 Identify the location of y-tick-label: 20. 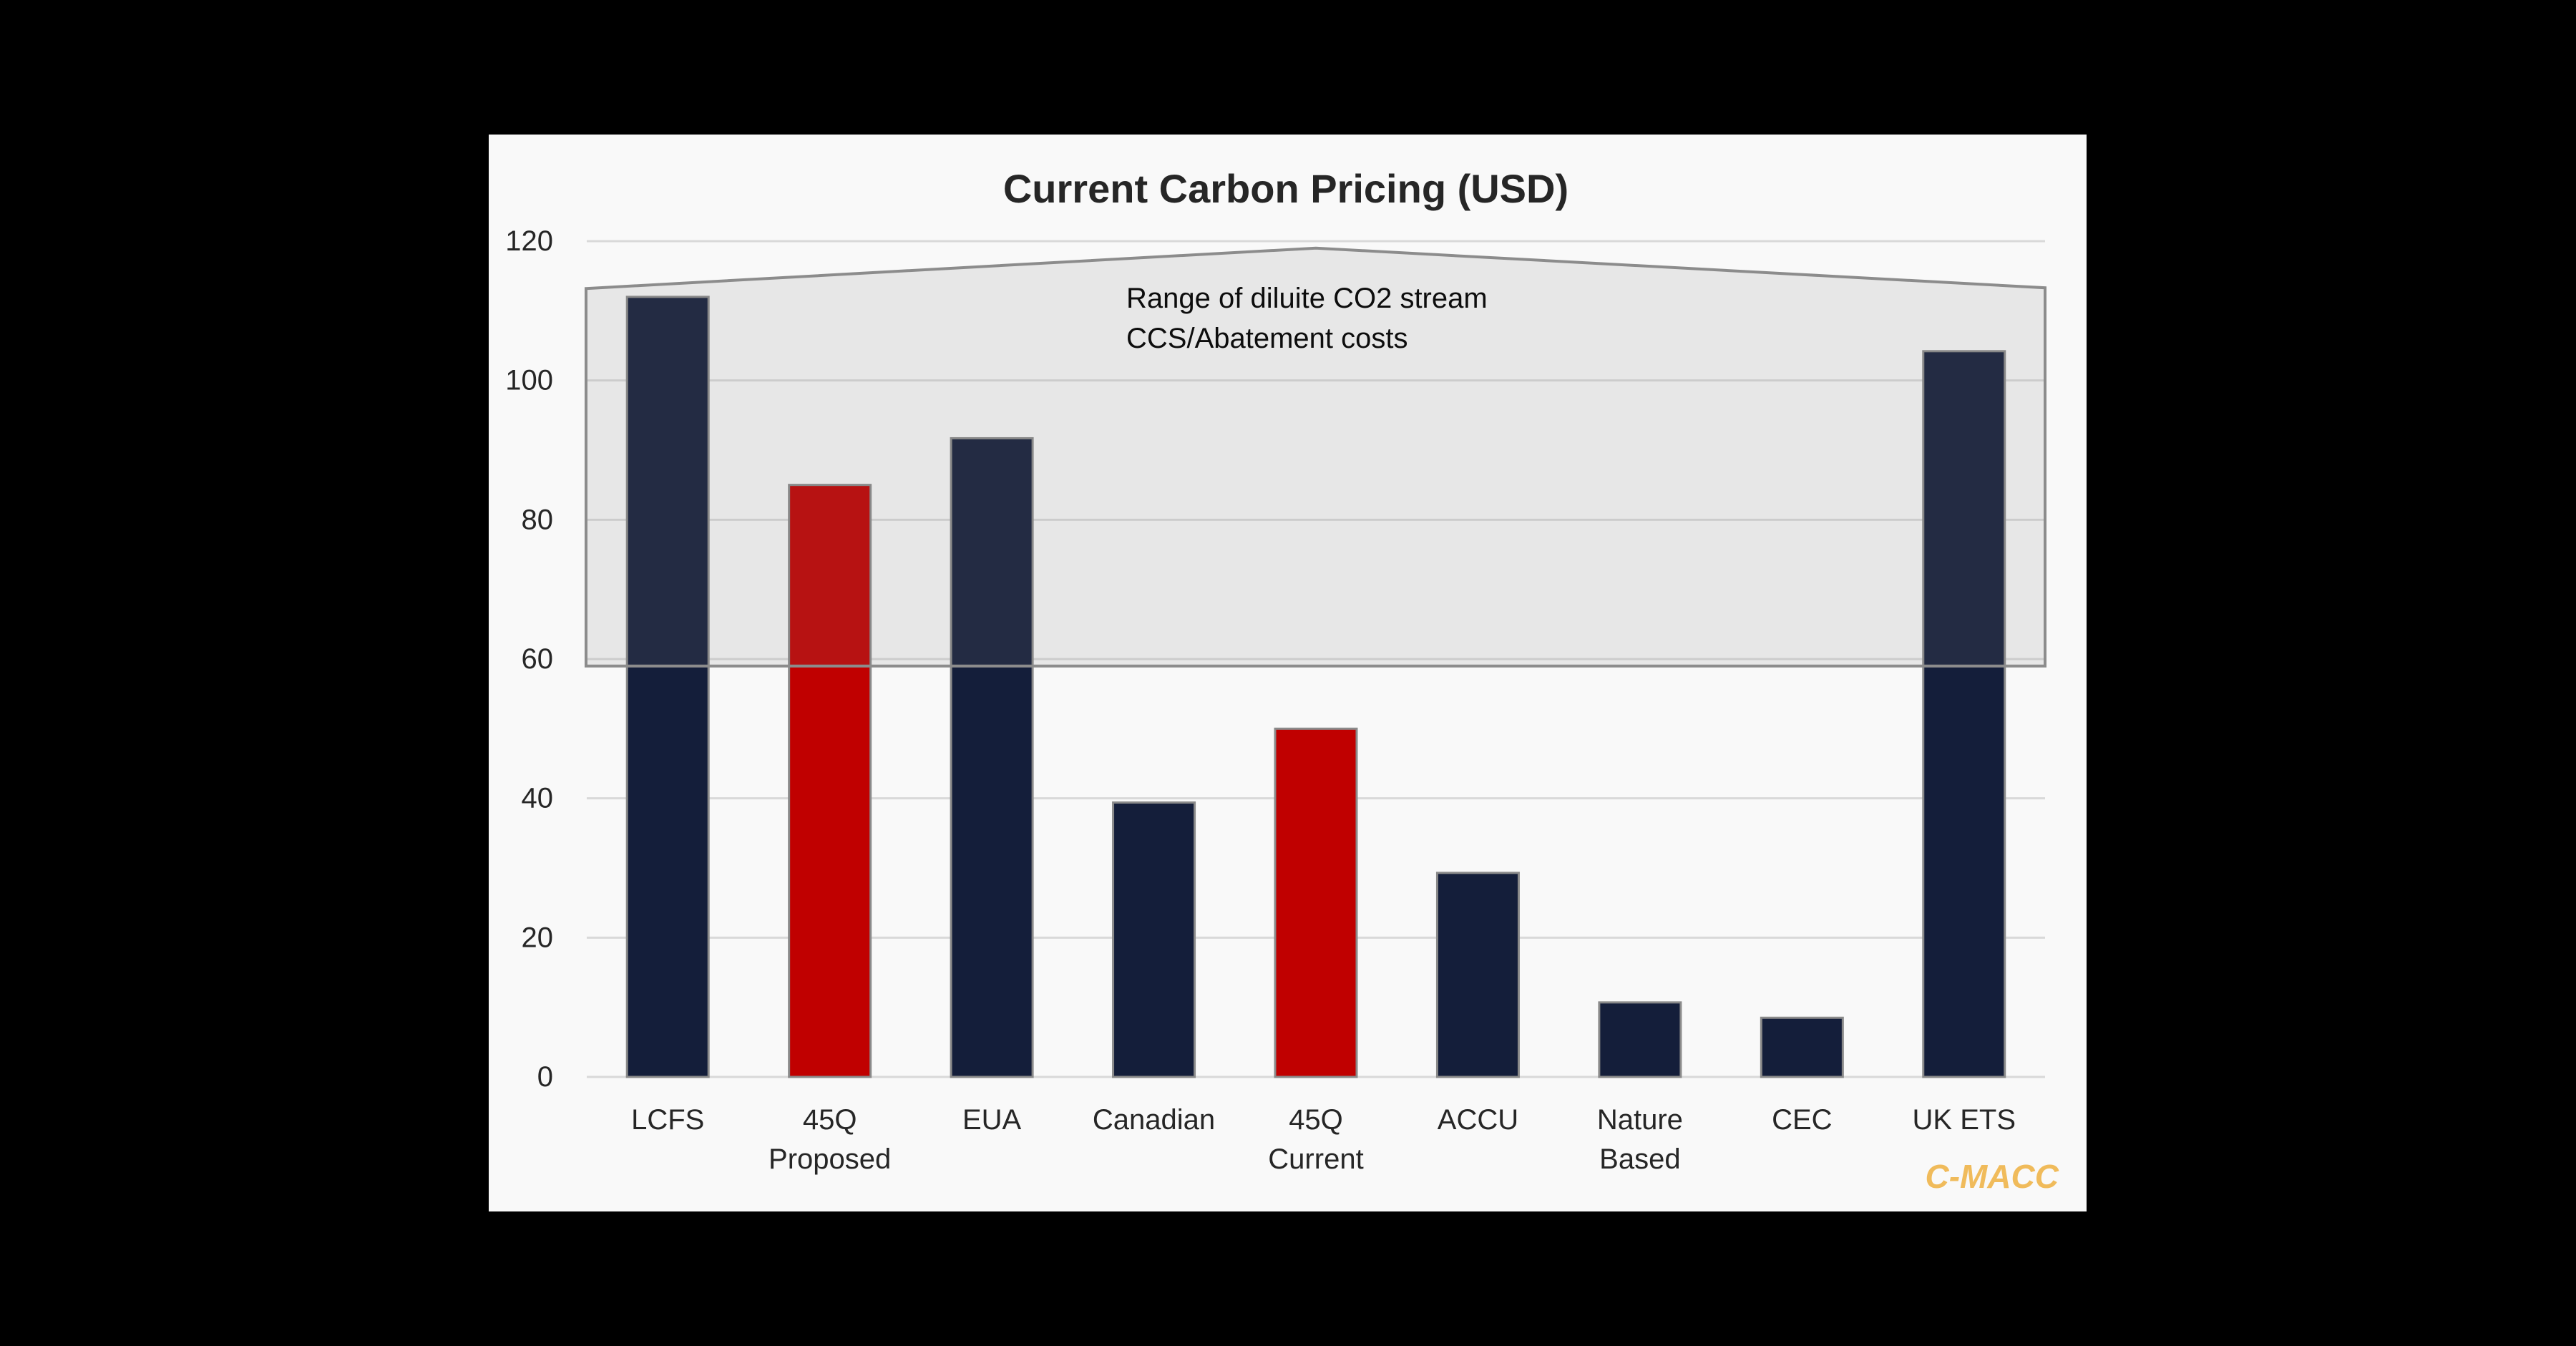
(538, 937).